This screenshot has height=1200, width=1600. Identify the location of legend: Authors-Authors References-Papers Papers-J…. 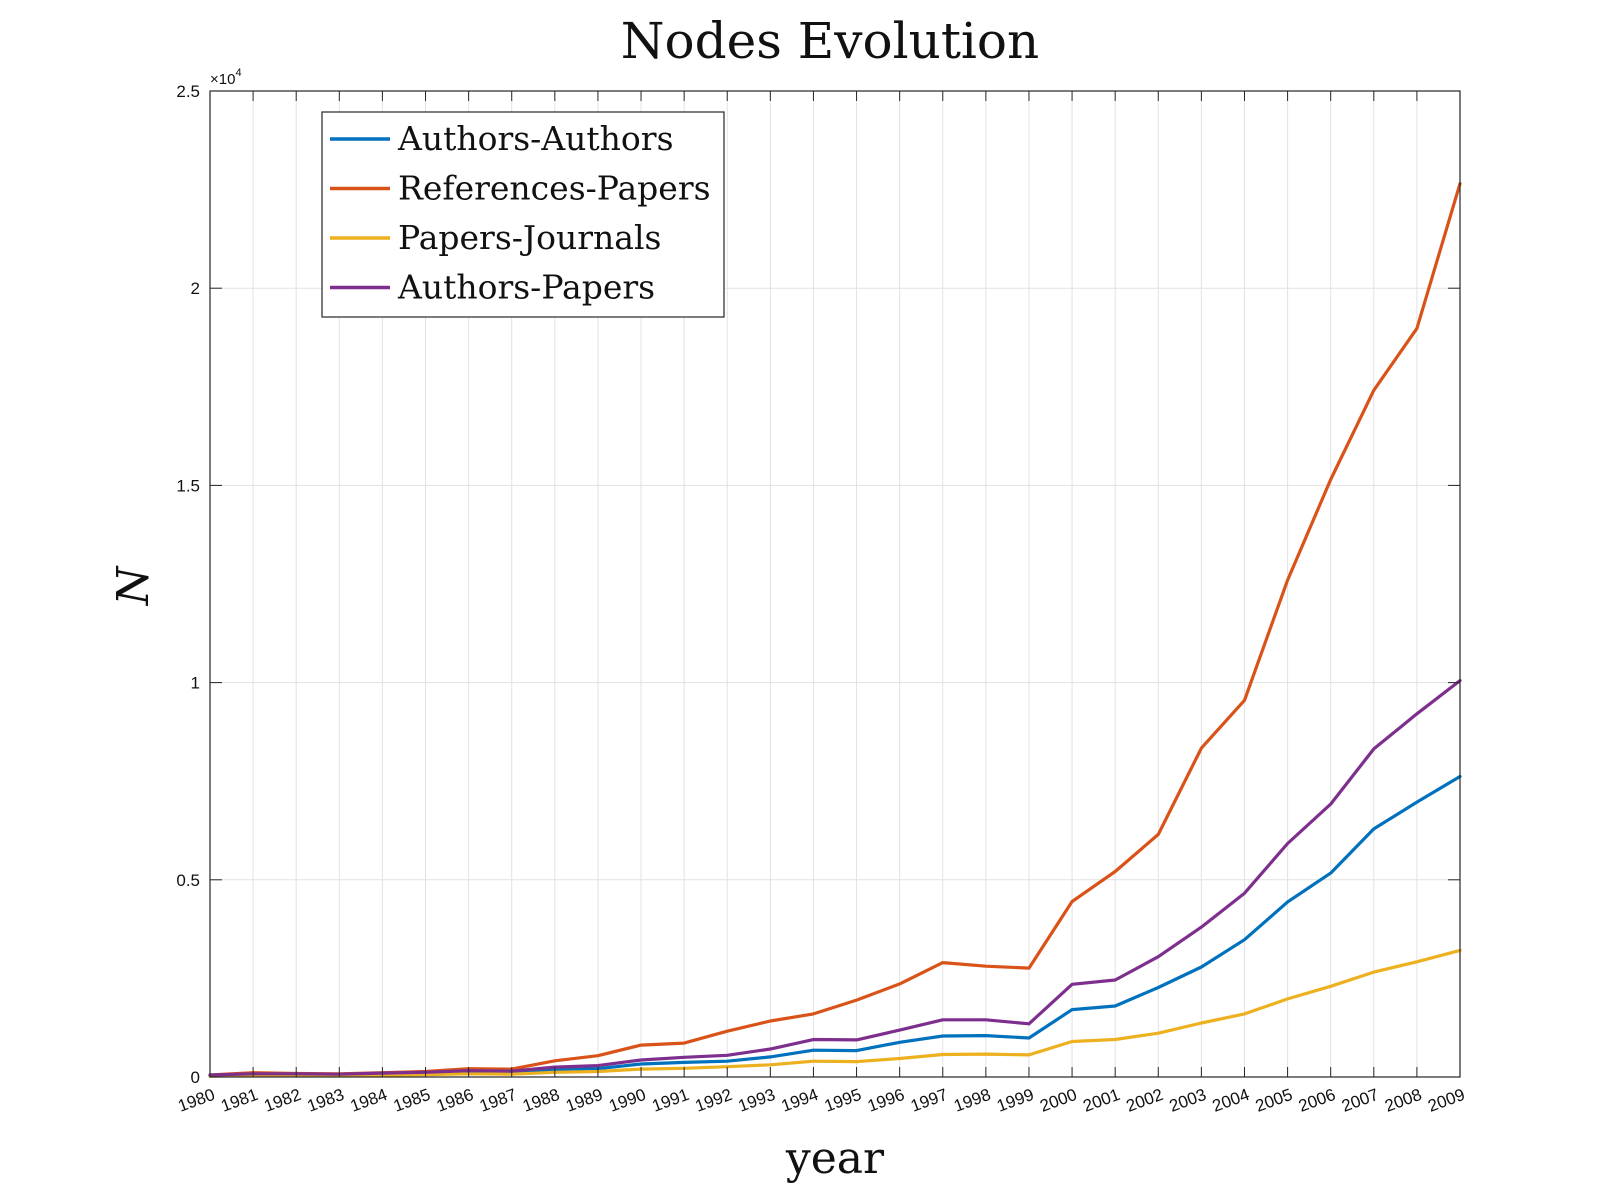
(523, 214).